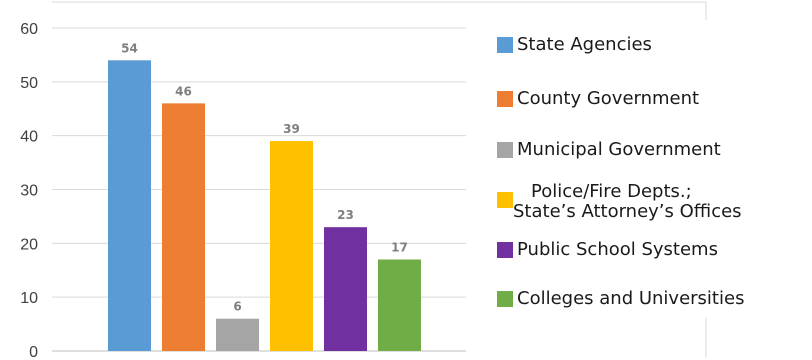 The image size is (812, 360). Describe the element at coordinates (505, 200) in the screenshot. I see `legend-swatch-police-fire` at that location.